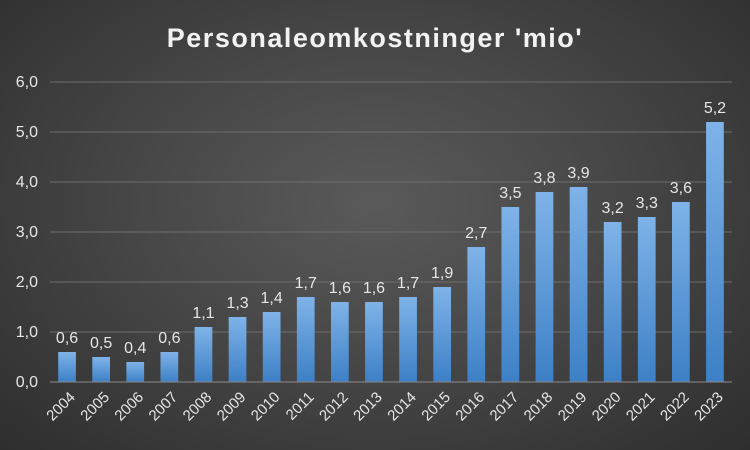  What do you see at coordinates (715, 252) in the screenshot?
I see `bar-2023` at bounding box center [715, 252].